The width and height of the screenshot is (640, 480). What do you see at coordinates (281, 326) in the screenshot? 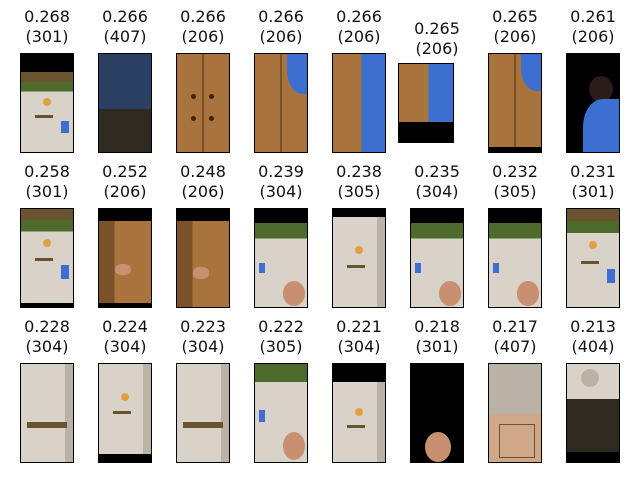
I see `result-score: 0.222` at bounding box center [281, 326].